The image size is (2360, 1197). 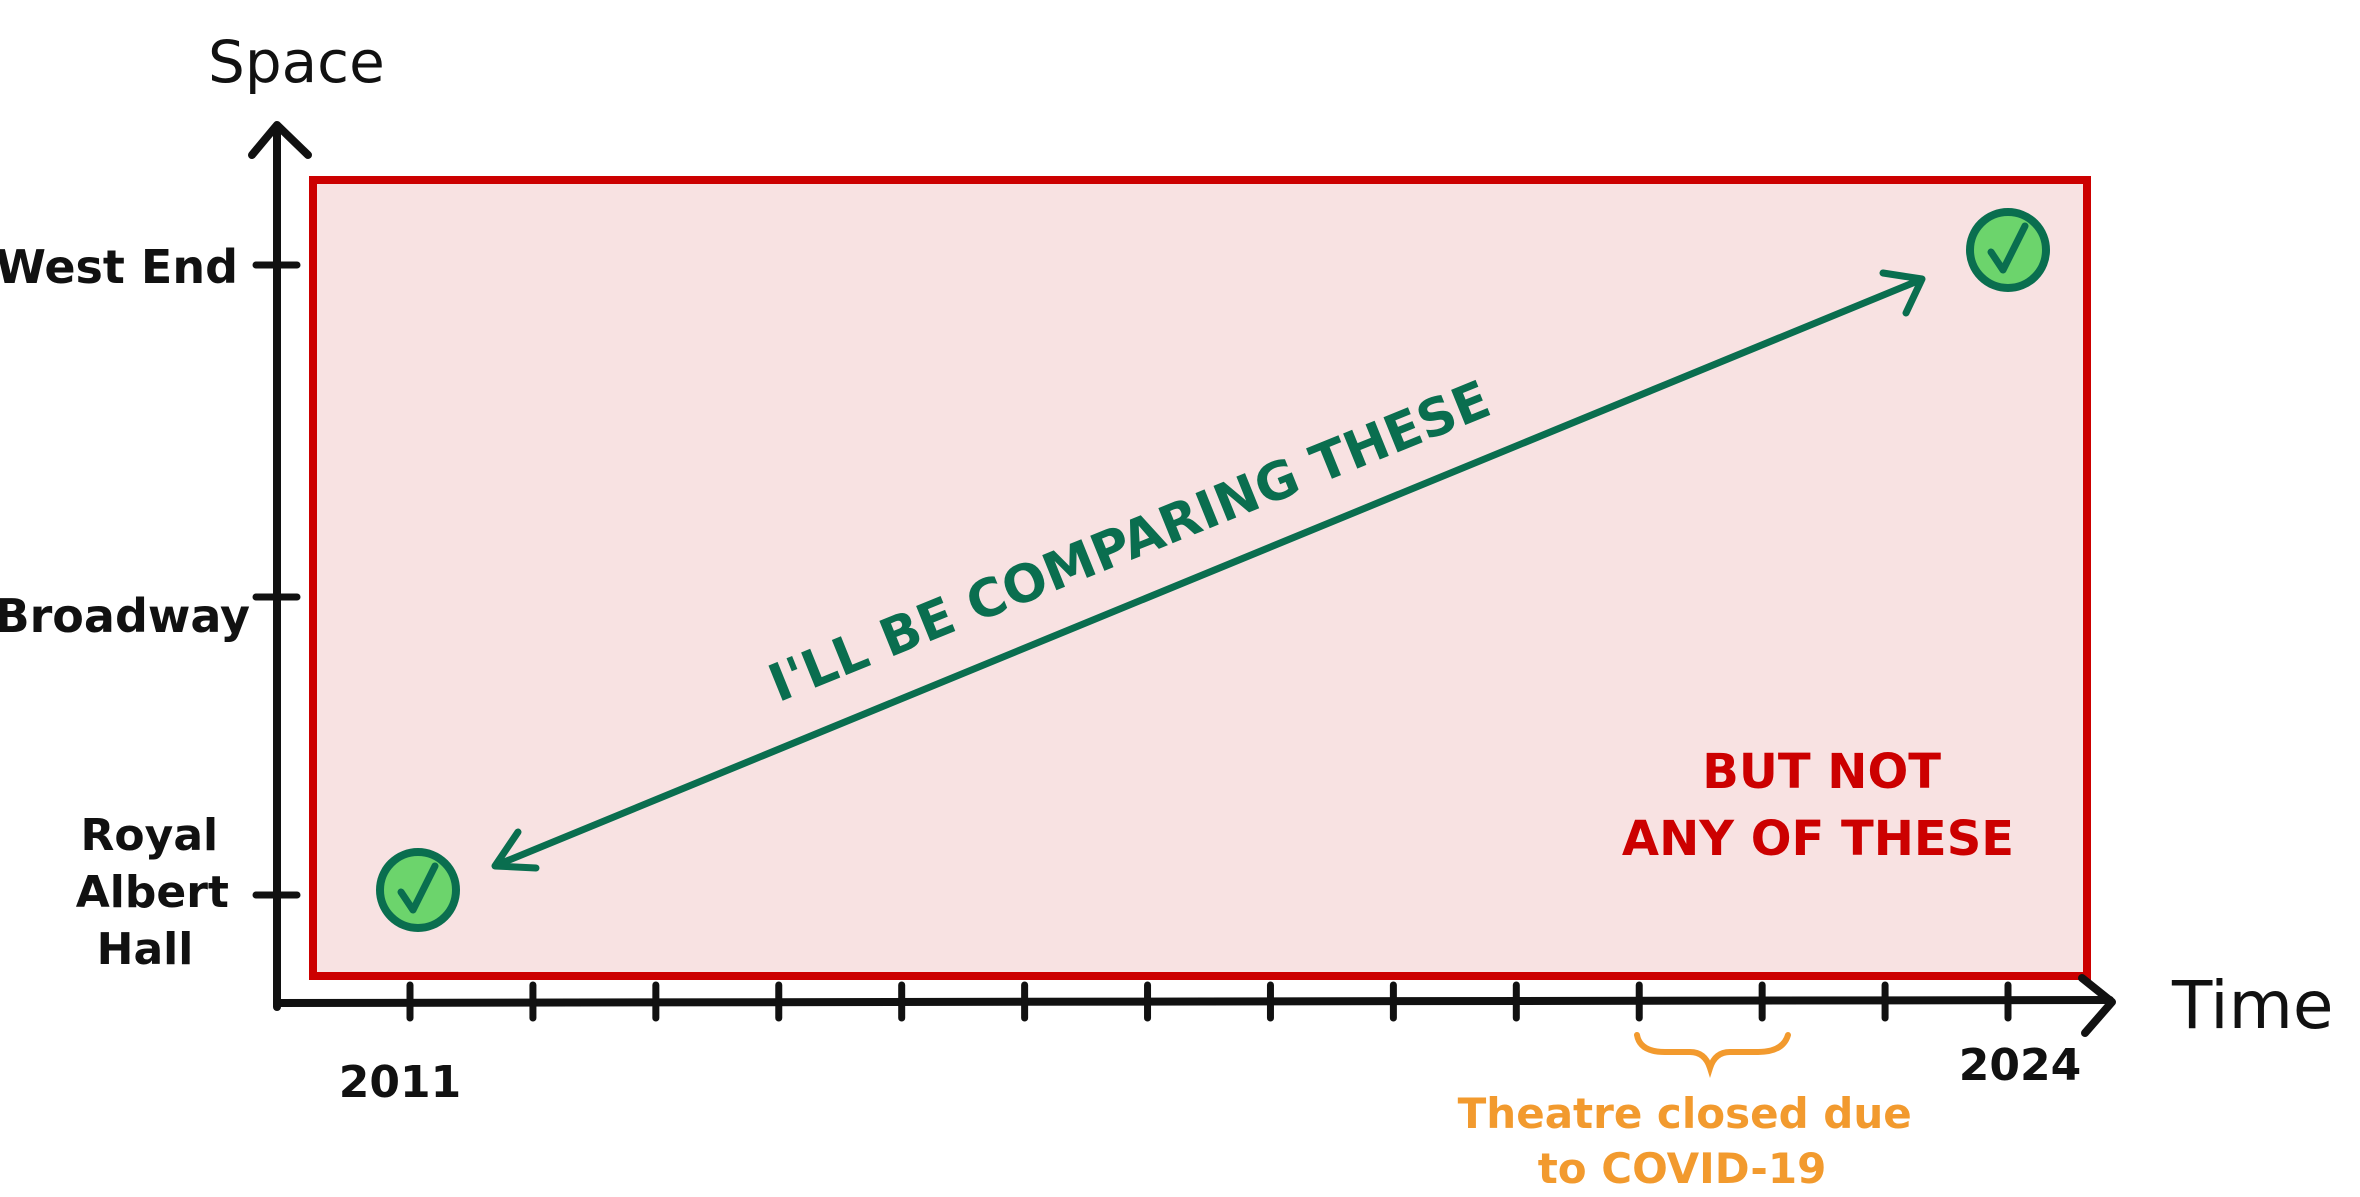 What do you see at coordinates (280, 140) in the screenshot?
I see `y-axis-arrowhead` at bounding box center [280, 140].